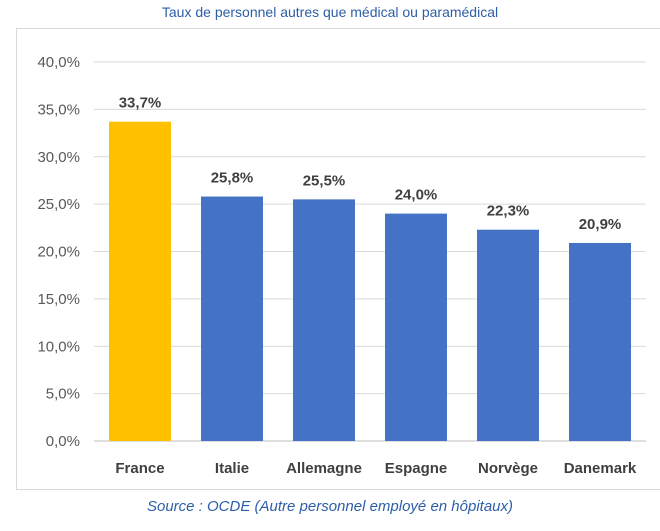 The image size is (660, 531). Describe the element at coordinates (324, 180) in the screenshot. I see `data-label: 25,5%` at that location.